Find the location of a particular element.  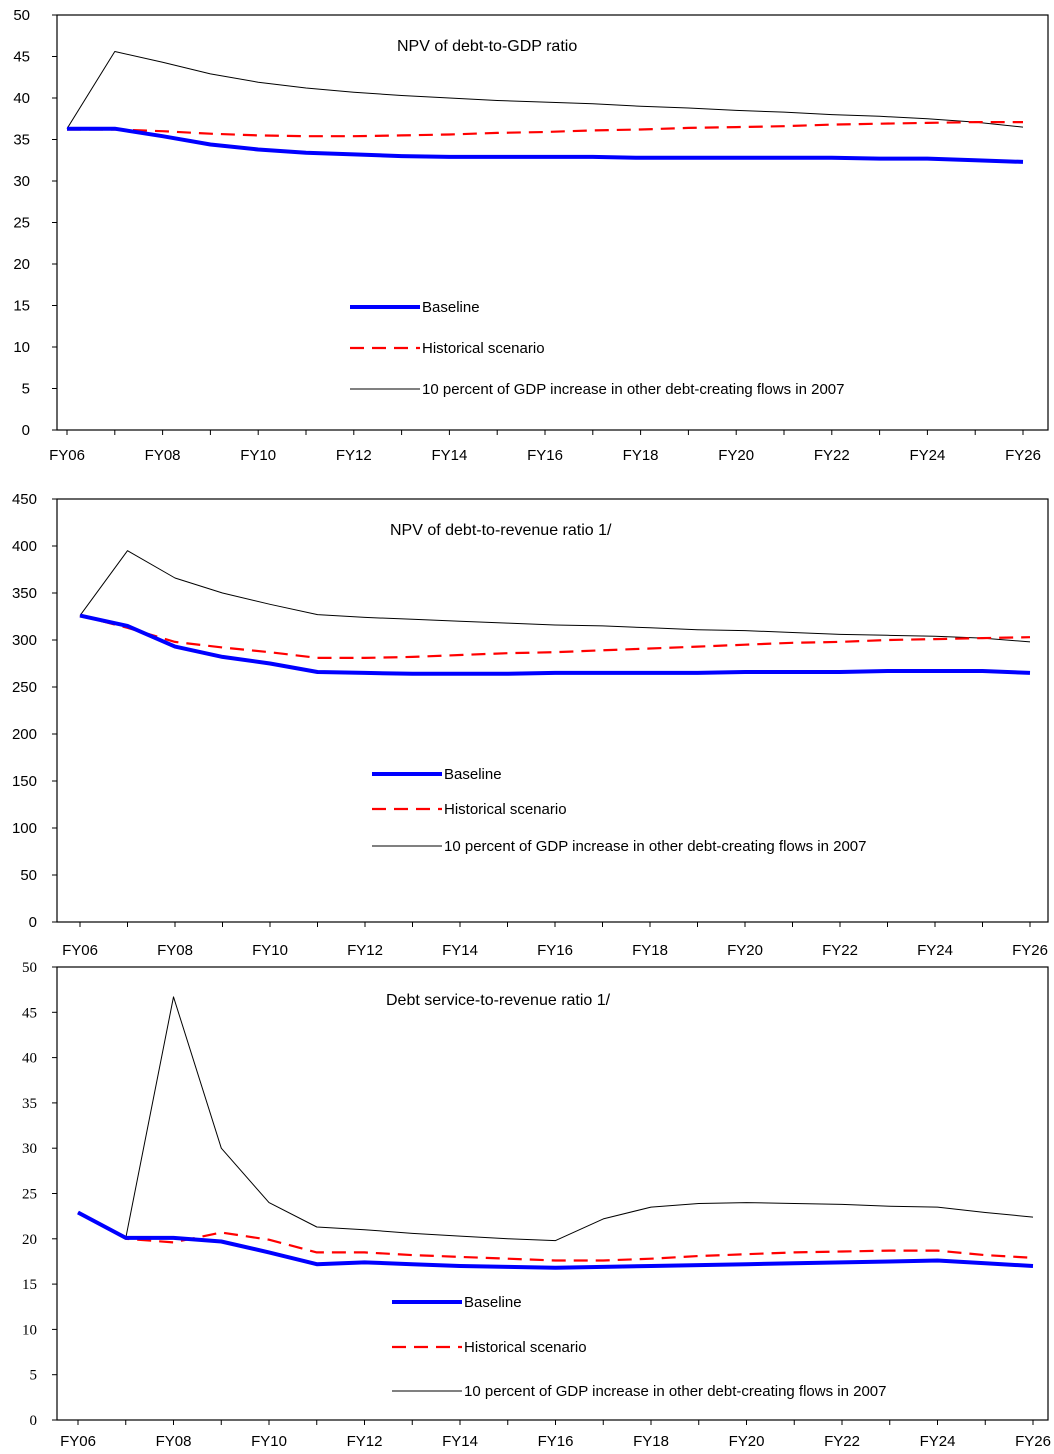

y-tick-label: 300 is located at coordinates (24, 640).